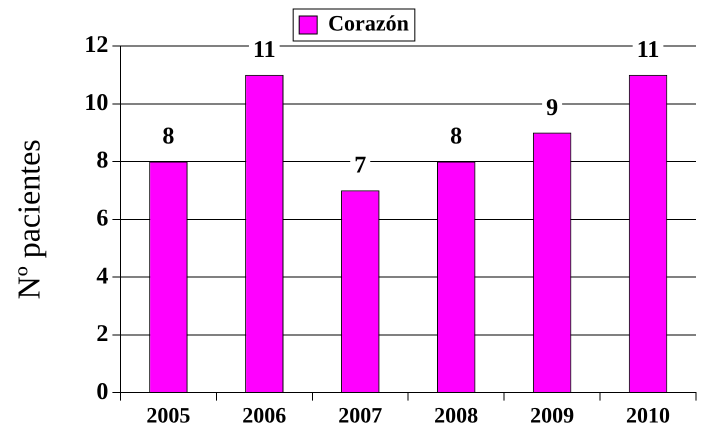 This screenshot has width=706, height=441. I want to click on y-tick-label: 8, so click(102, 161).